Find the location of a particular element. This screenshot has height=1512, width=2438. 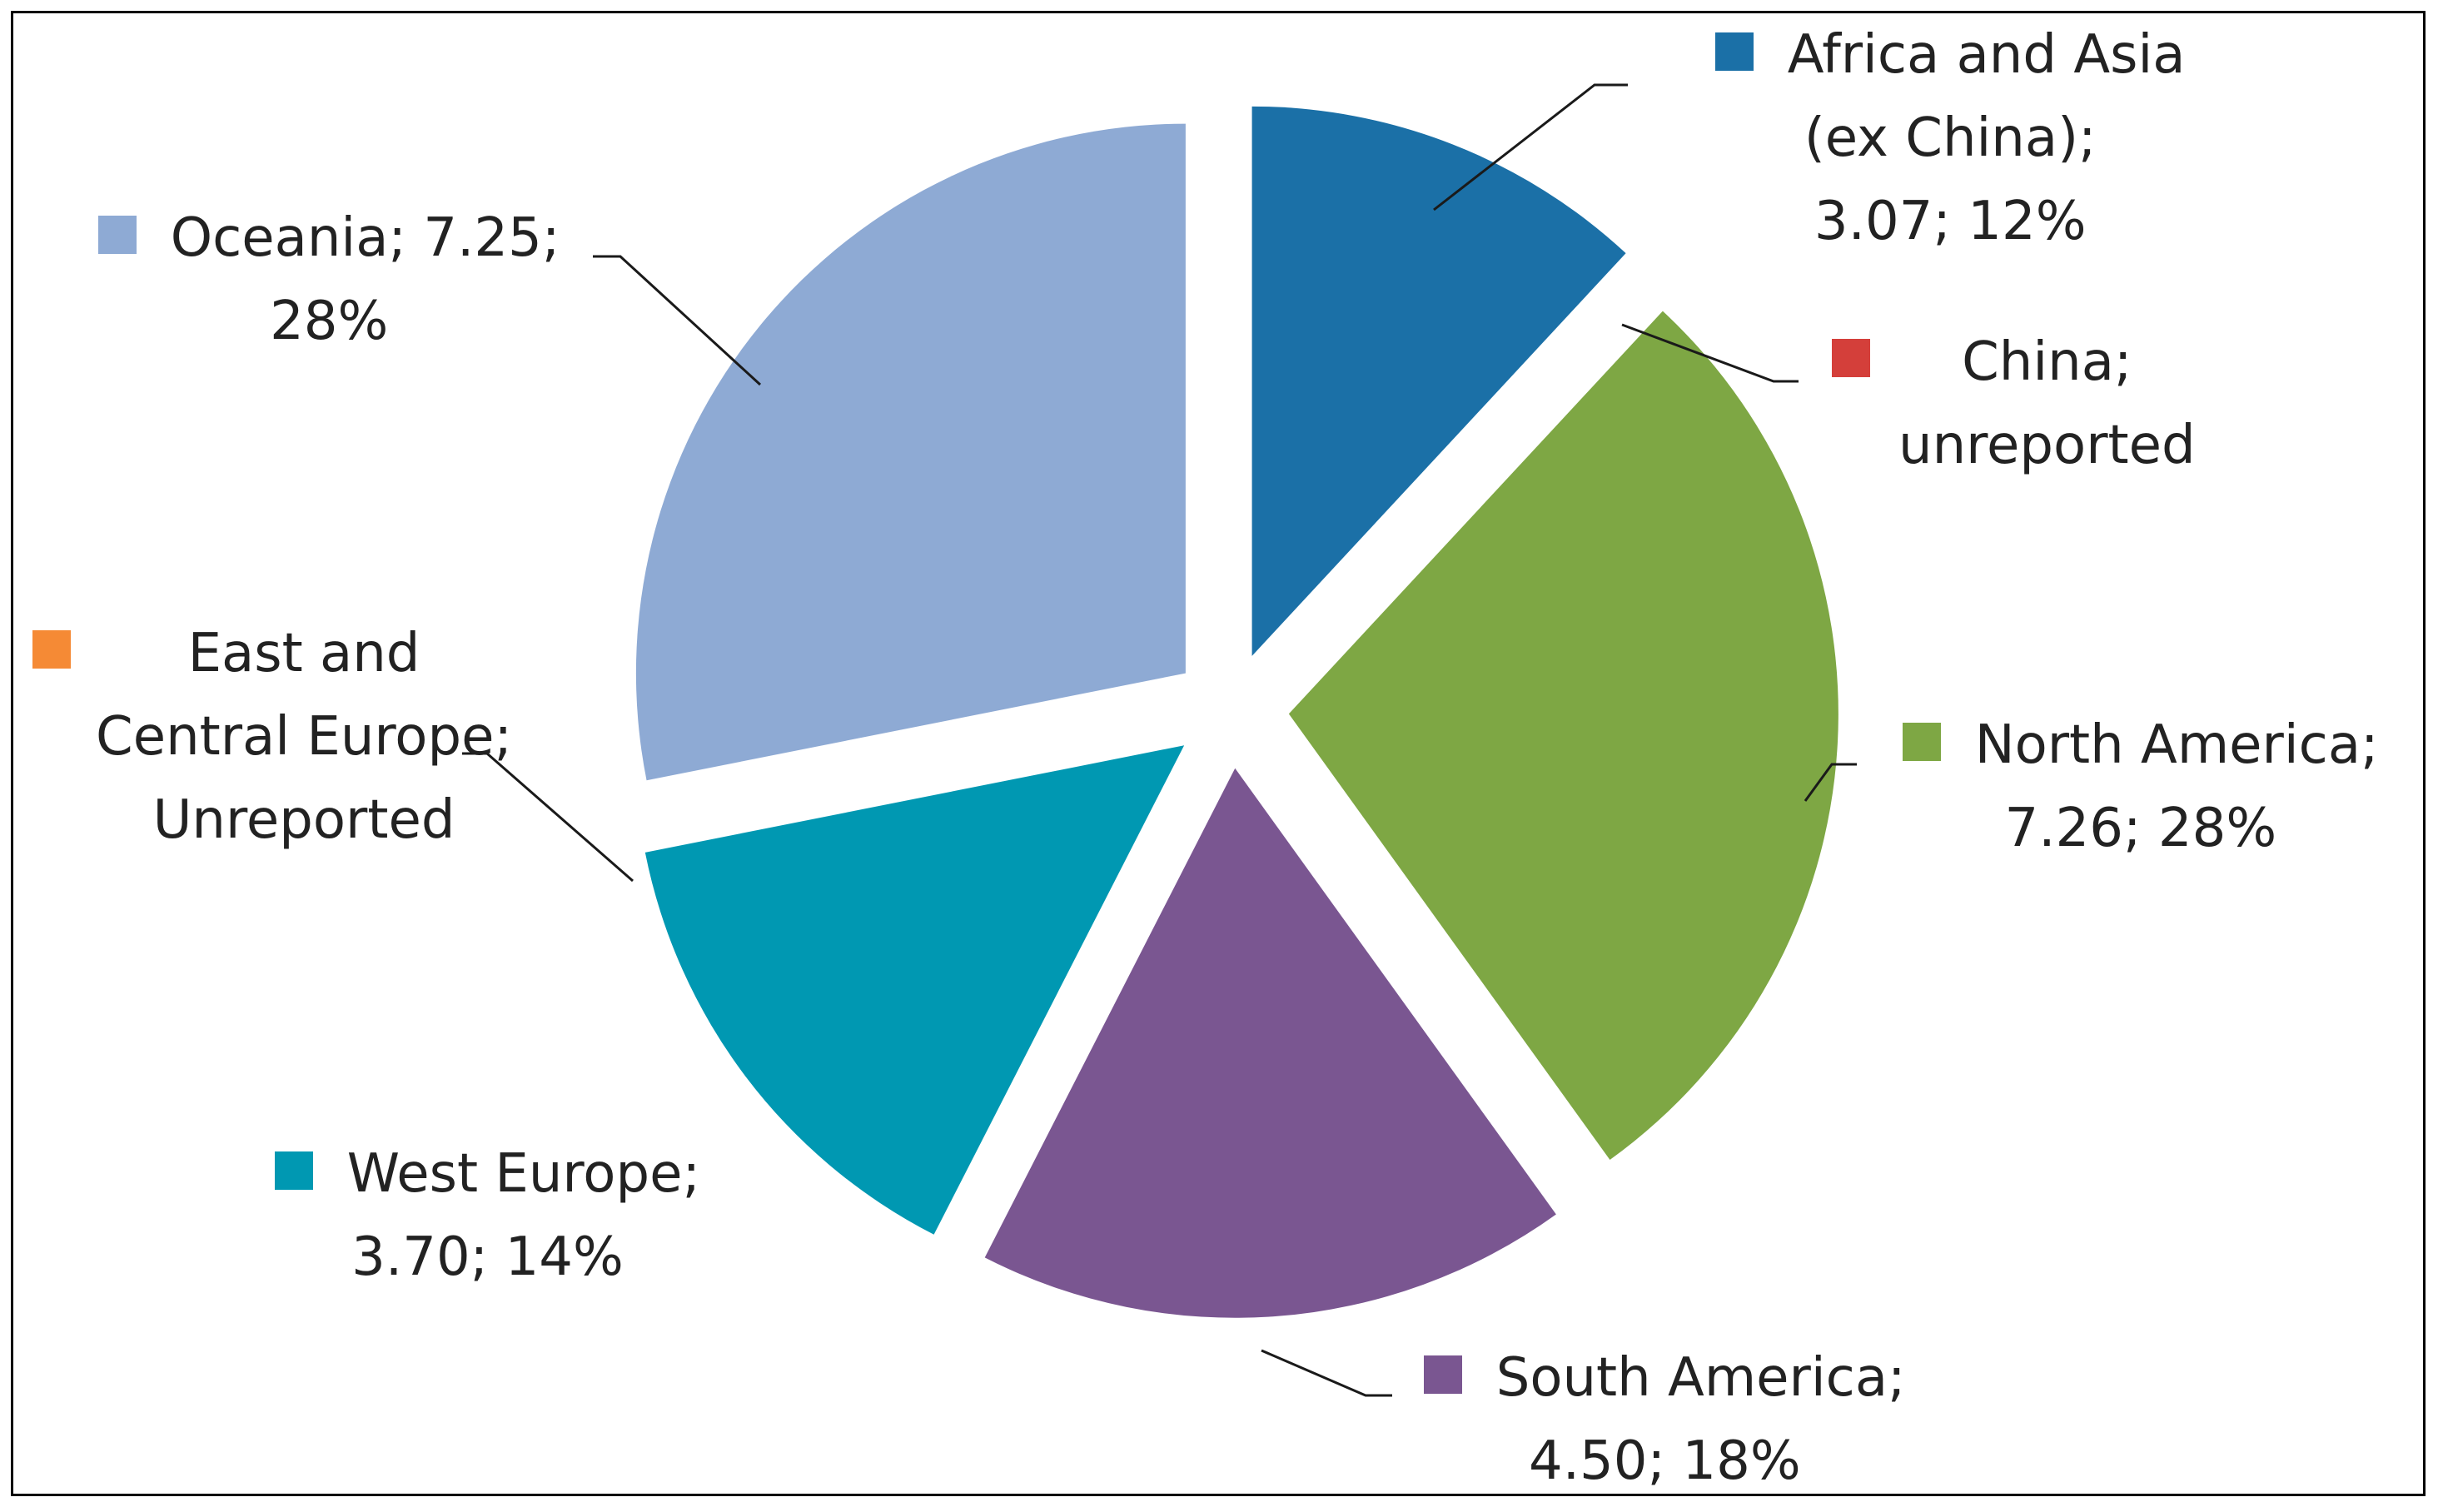

label-line: 7.26; 28% is located at coordinates (2140, 829).